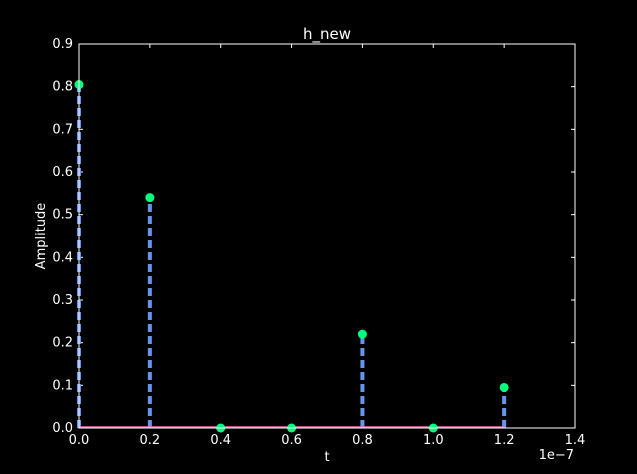 This screenshot has height=474, width=637. Describe the element at coordinates (62, 215) in the screenshot. I see `y-tick-label: 0.5` at that location.